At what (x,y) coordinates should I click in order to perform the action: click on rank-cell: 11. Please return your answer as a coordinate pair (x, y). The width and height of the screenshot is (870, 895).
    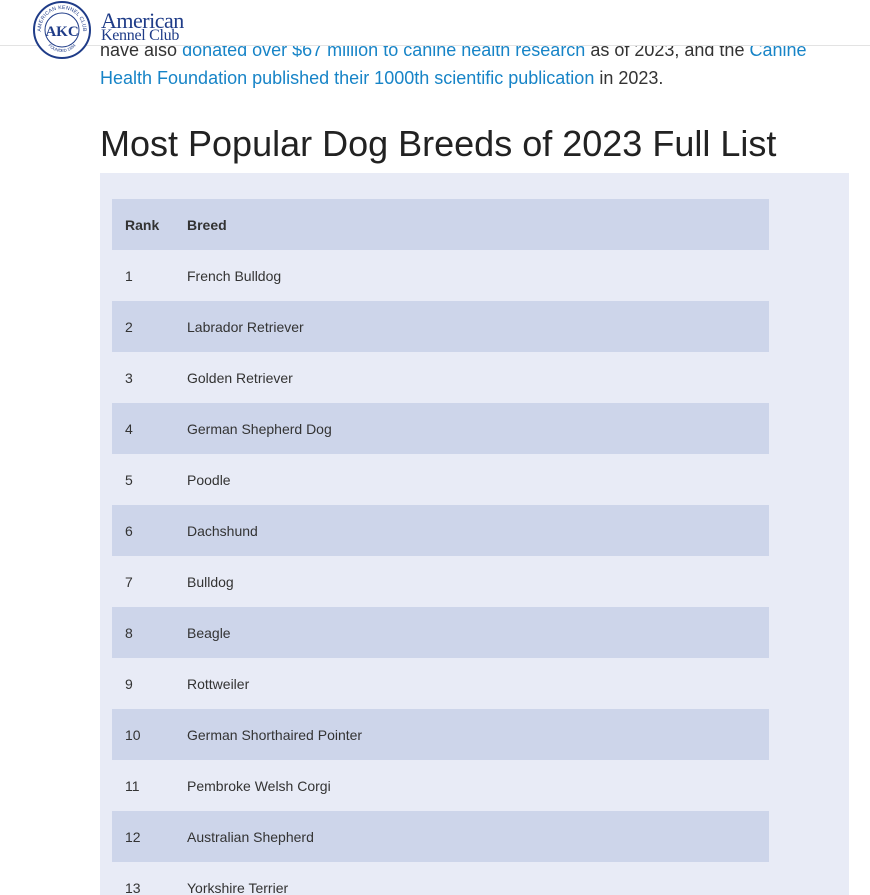
    Looking at the image, I should click on (132, 785).